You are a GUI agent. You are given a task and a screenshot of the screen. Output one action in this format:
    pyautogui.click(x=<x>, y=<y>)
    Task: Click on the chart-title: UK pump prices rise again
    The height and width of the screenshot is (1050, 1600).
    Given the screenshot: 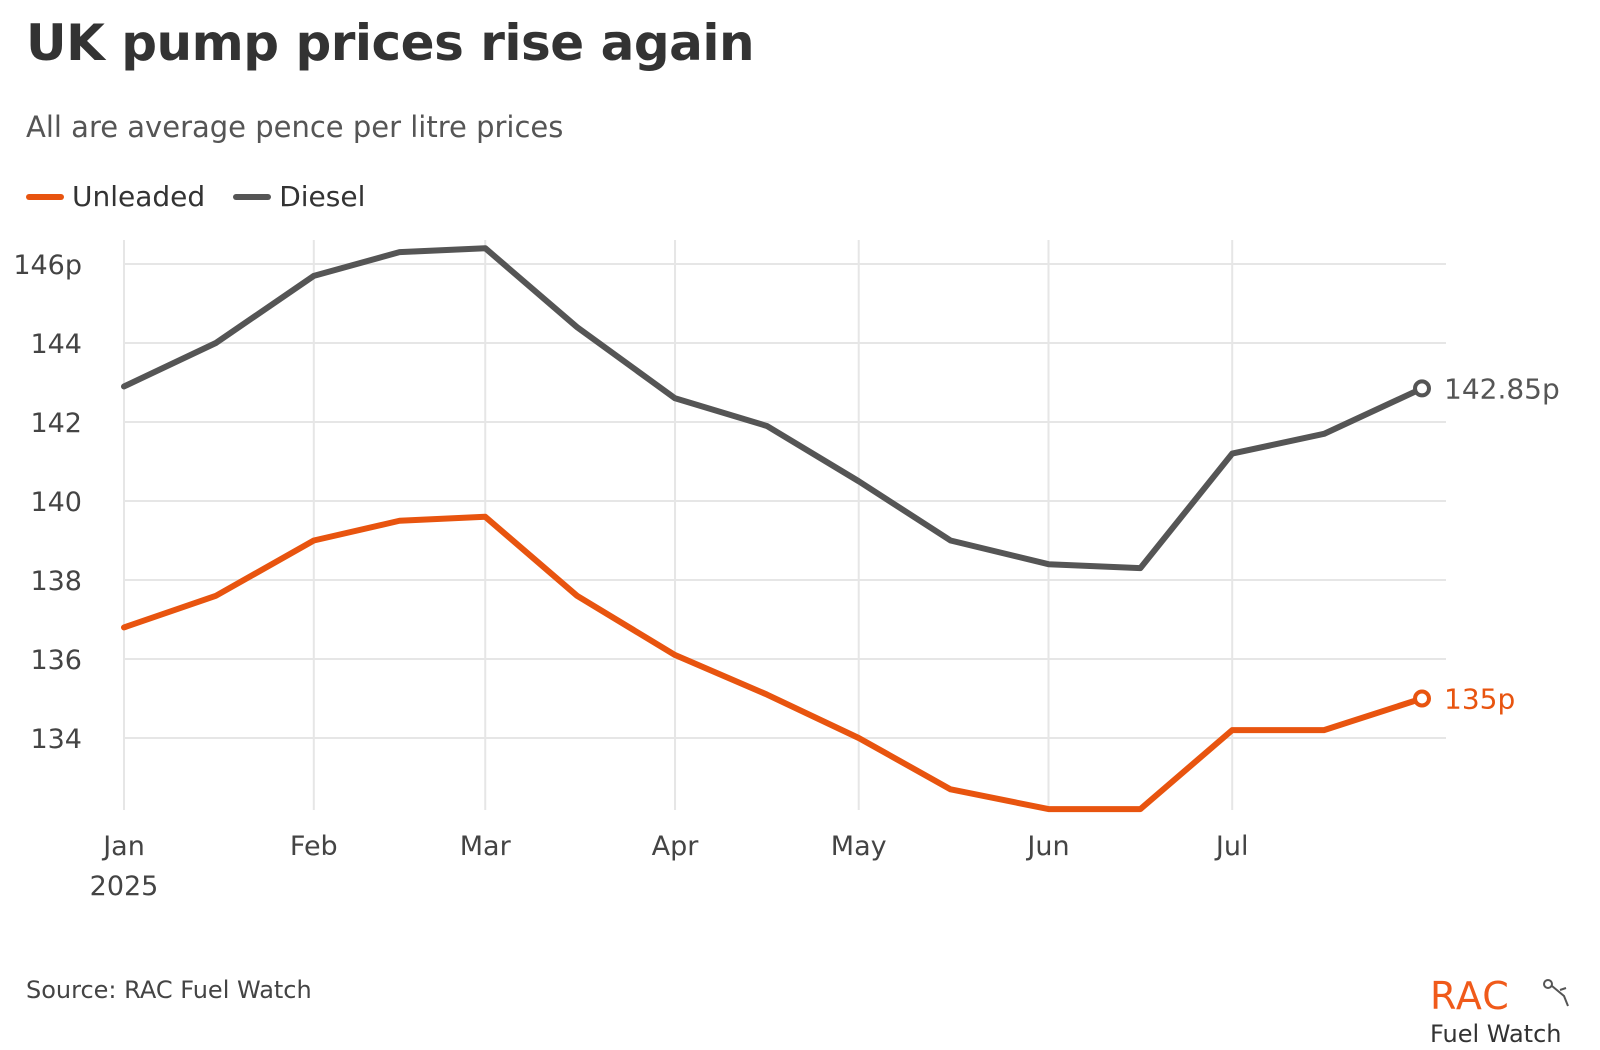 What is the action you would take?
    pyautogui.click(x=390, y=43)
    